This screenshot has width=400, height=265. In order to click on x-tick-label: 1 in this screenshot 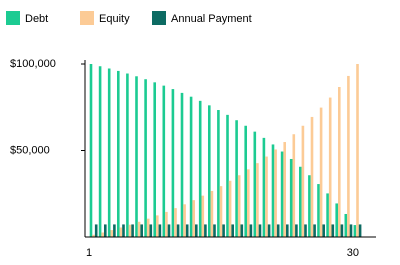, I will do `click(89, 253)`.